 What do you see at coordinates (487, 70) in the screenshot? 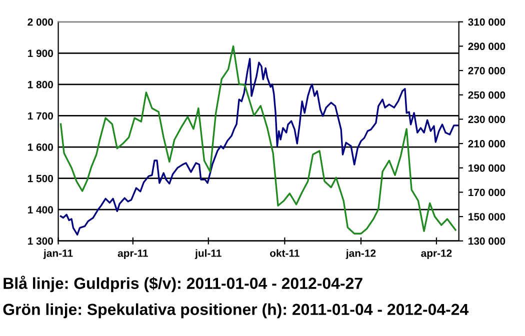
I see `y2-tick-label: 270 000` at bounding box center [487, 70].